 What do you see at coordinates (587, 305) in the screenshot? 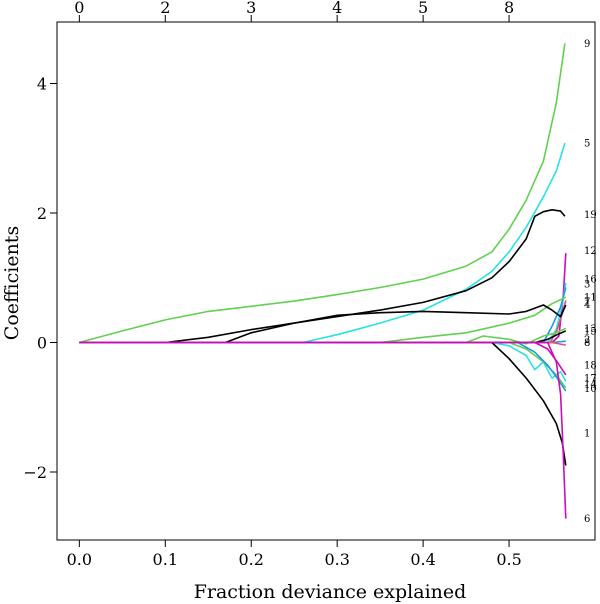
I see `end-label-4: 4` at bounding box center [587, 305].